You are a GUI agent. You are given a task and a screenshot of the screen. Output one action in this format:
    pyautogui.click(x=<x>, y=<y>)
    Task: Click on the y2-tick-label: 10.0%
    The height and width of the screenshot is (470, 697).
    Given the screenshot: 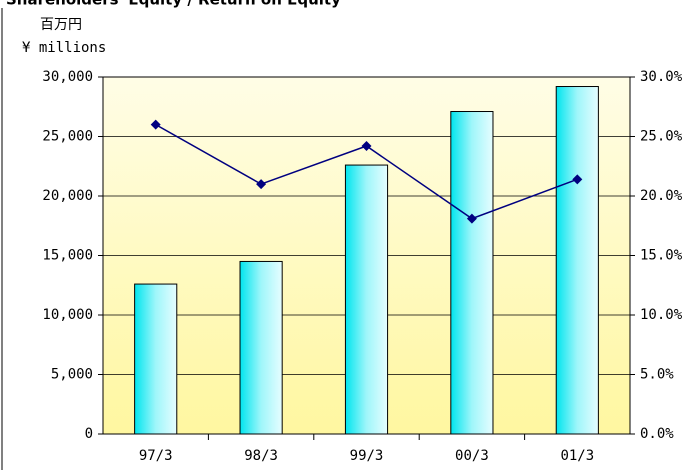 What is the action you would take?
    pyautogui.click(x=661, y=315)
    